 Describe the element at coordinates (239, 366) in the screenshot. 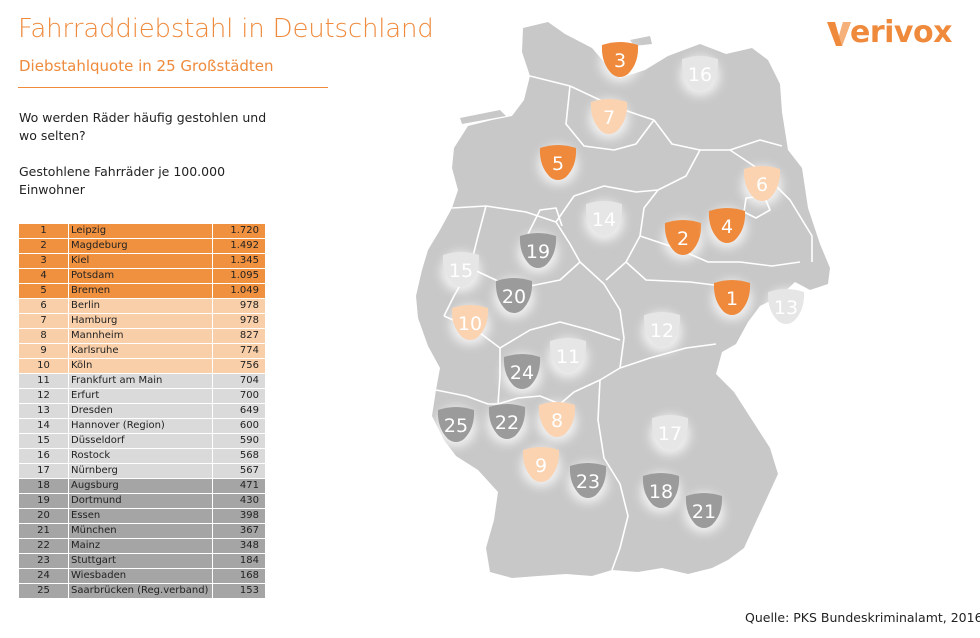

I see `ranking-value: 756` at that location.